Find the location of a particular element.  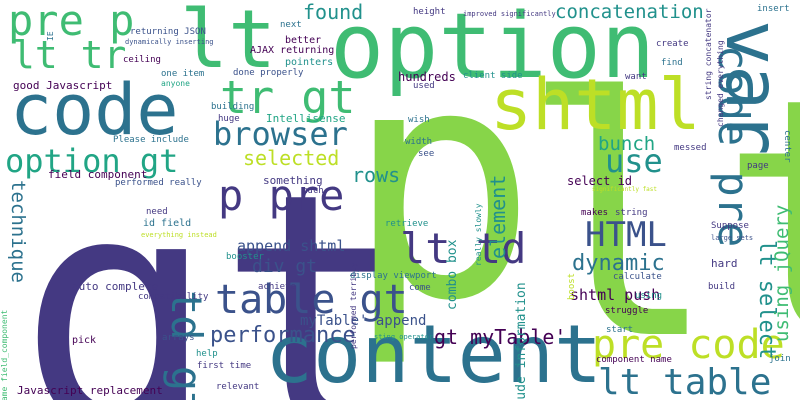

word: used is located at coordinates (424, 86).